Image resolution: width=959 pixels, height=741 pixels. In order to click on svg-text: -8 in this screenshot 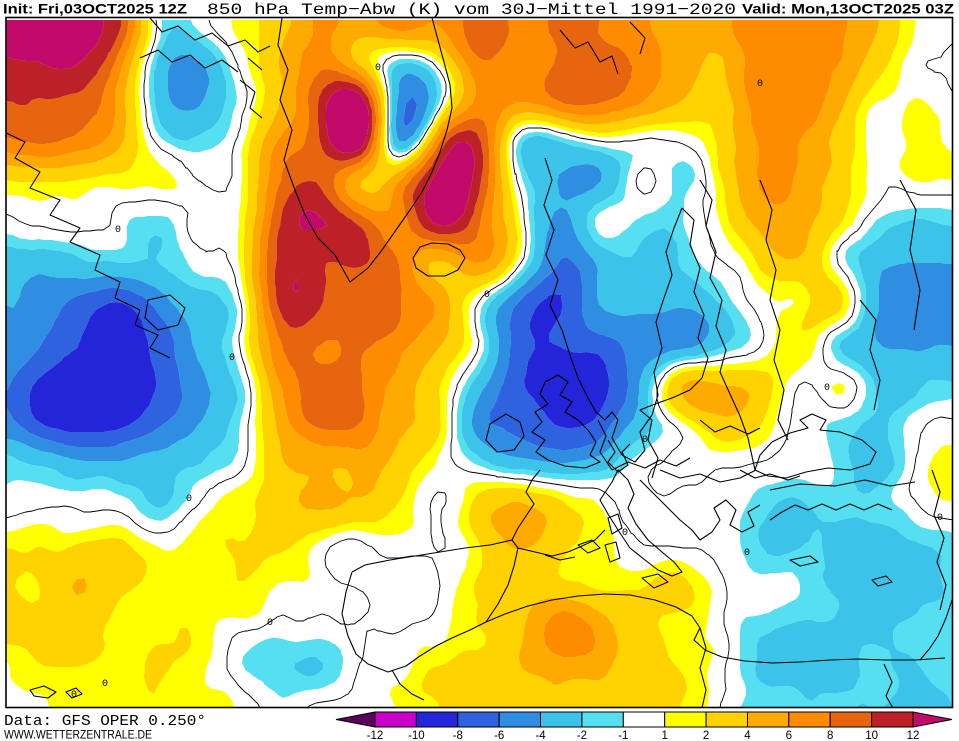, I will do `click(458, 735)`.